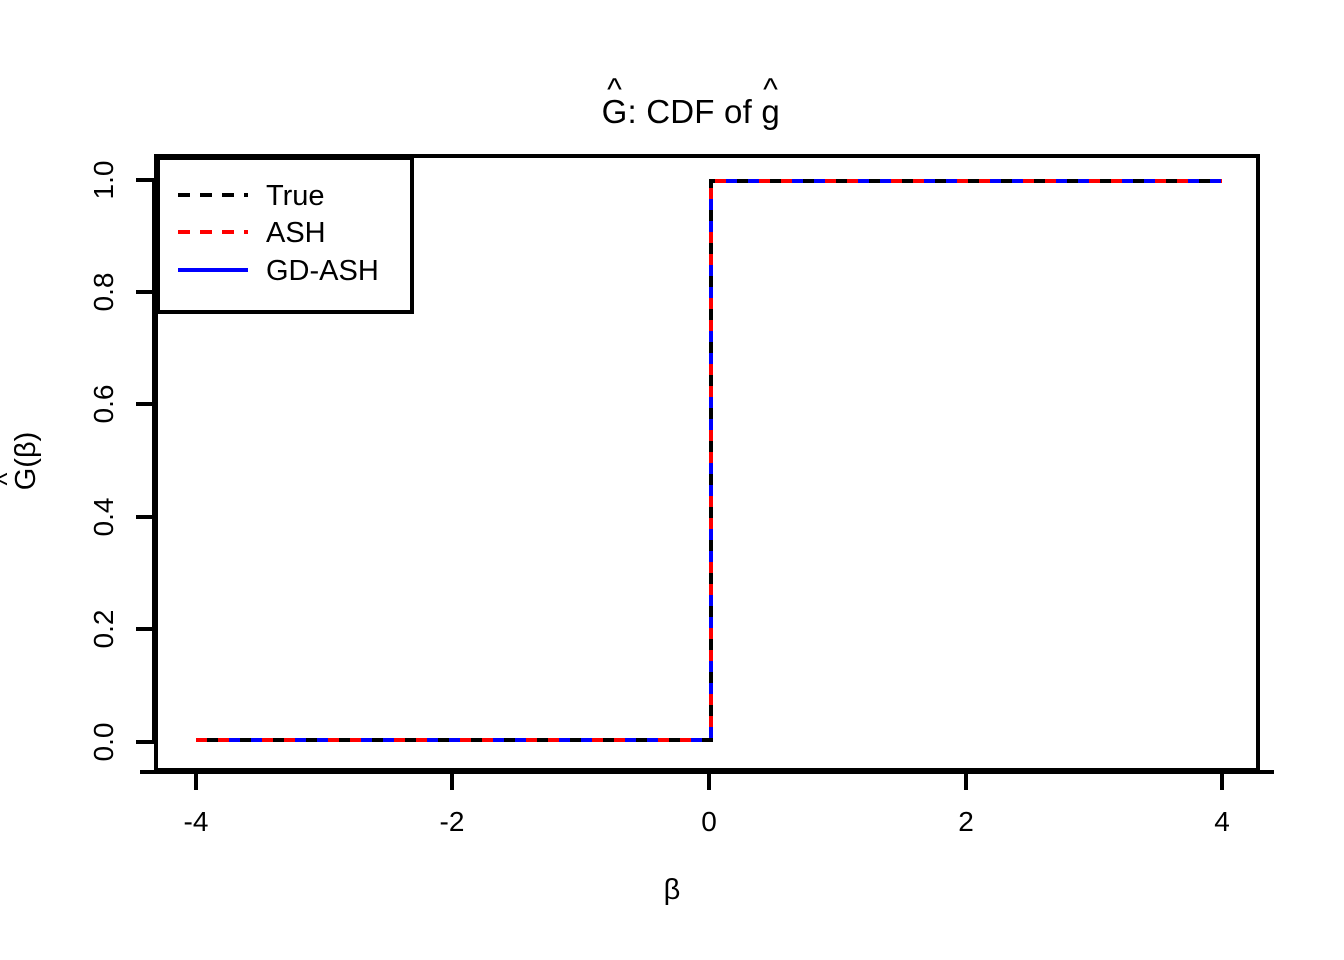  What do you see at coordinates (103, 404) in the screenshot?
I see `y-tick-label: 0.6` at bounding box center [103, 404].